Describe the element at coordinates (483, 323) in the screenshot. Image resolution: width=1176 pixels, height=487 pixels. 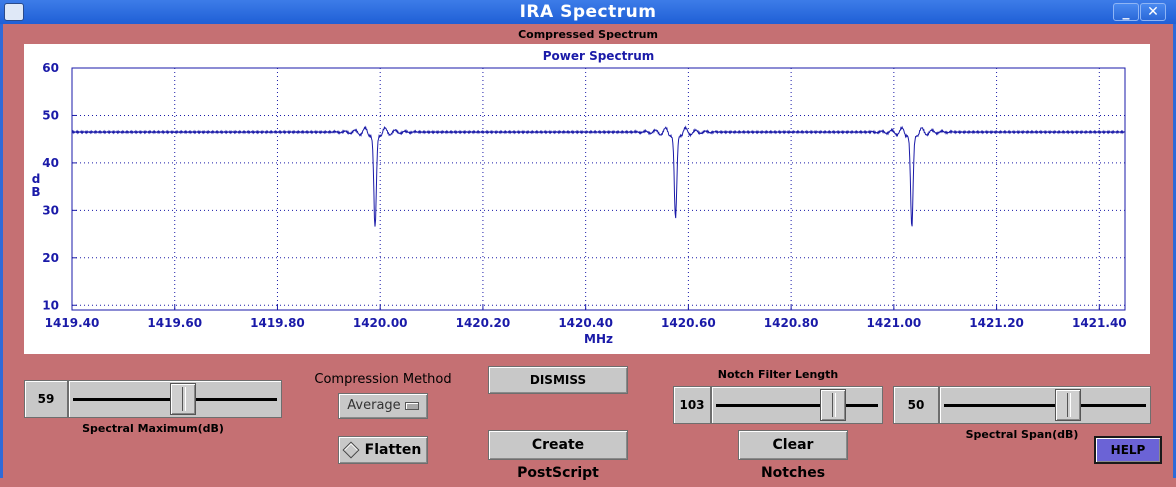
I see `x-tick-label: 1420.20` at that location.